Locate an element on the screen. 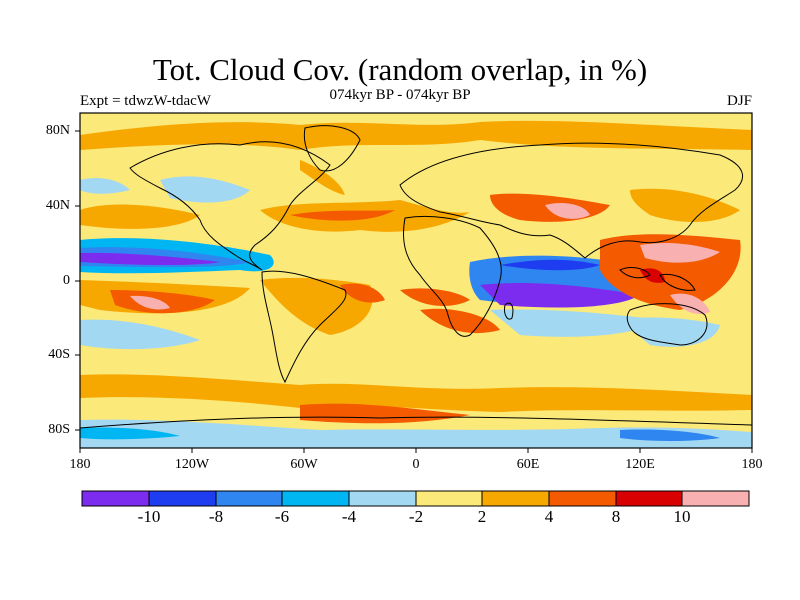 The height and width of the screenshot is (600, 800). africa-coast is located at coordinates (452, 276).